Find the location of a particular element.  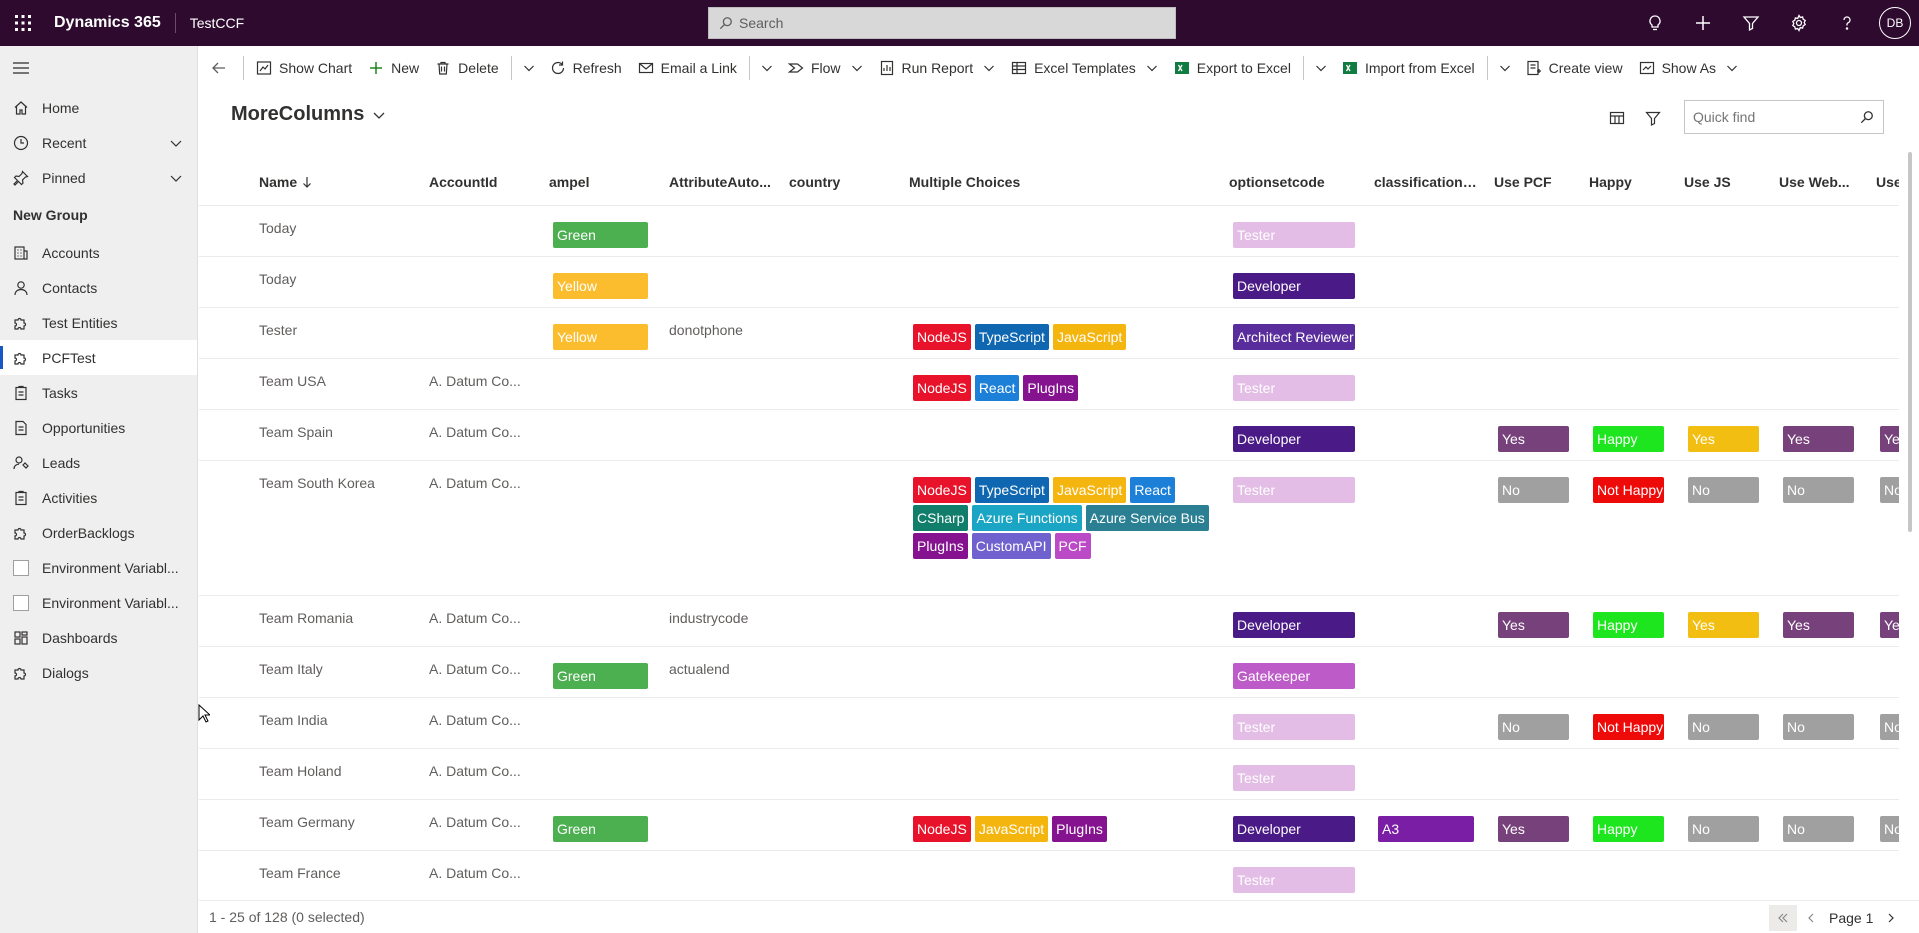

column-header-accountid: AccountId is located at coordinates (463, 182).